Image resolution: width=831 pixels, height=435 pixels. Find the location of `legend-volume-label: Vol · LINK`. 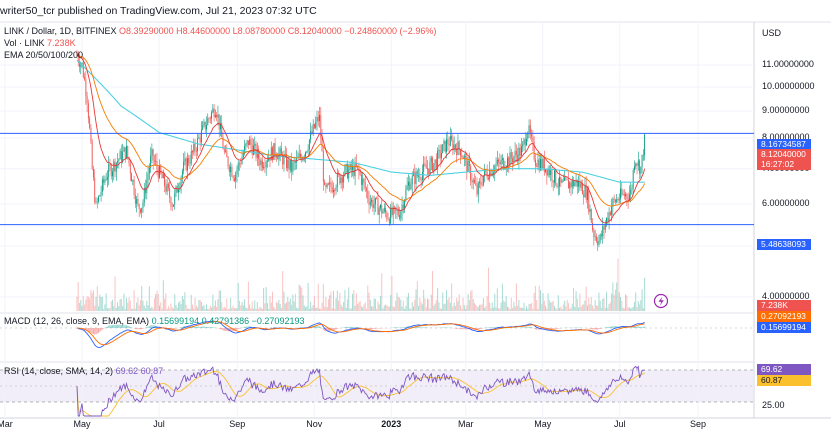

legend-volume-label: Vol · LINK is located at coordinates (24, 43).